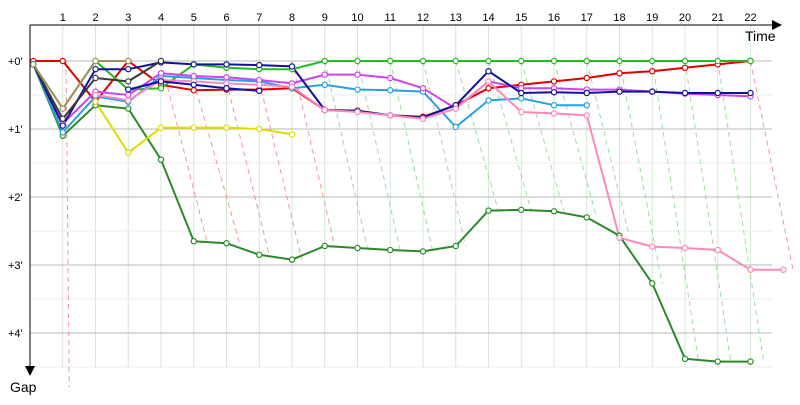 The image size is (800, 405). What do you see at coordinates (619, 18) in the screenshot?
I see `x-tick-label: 18` at bounding box center [619, 18].